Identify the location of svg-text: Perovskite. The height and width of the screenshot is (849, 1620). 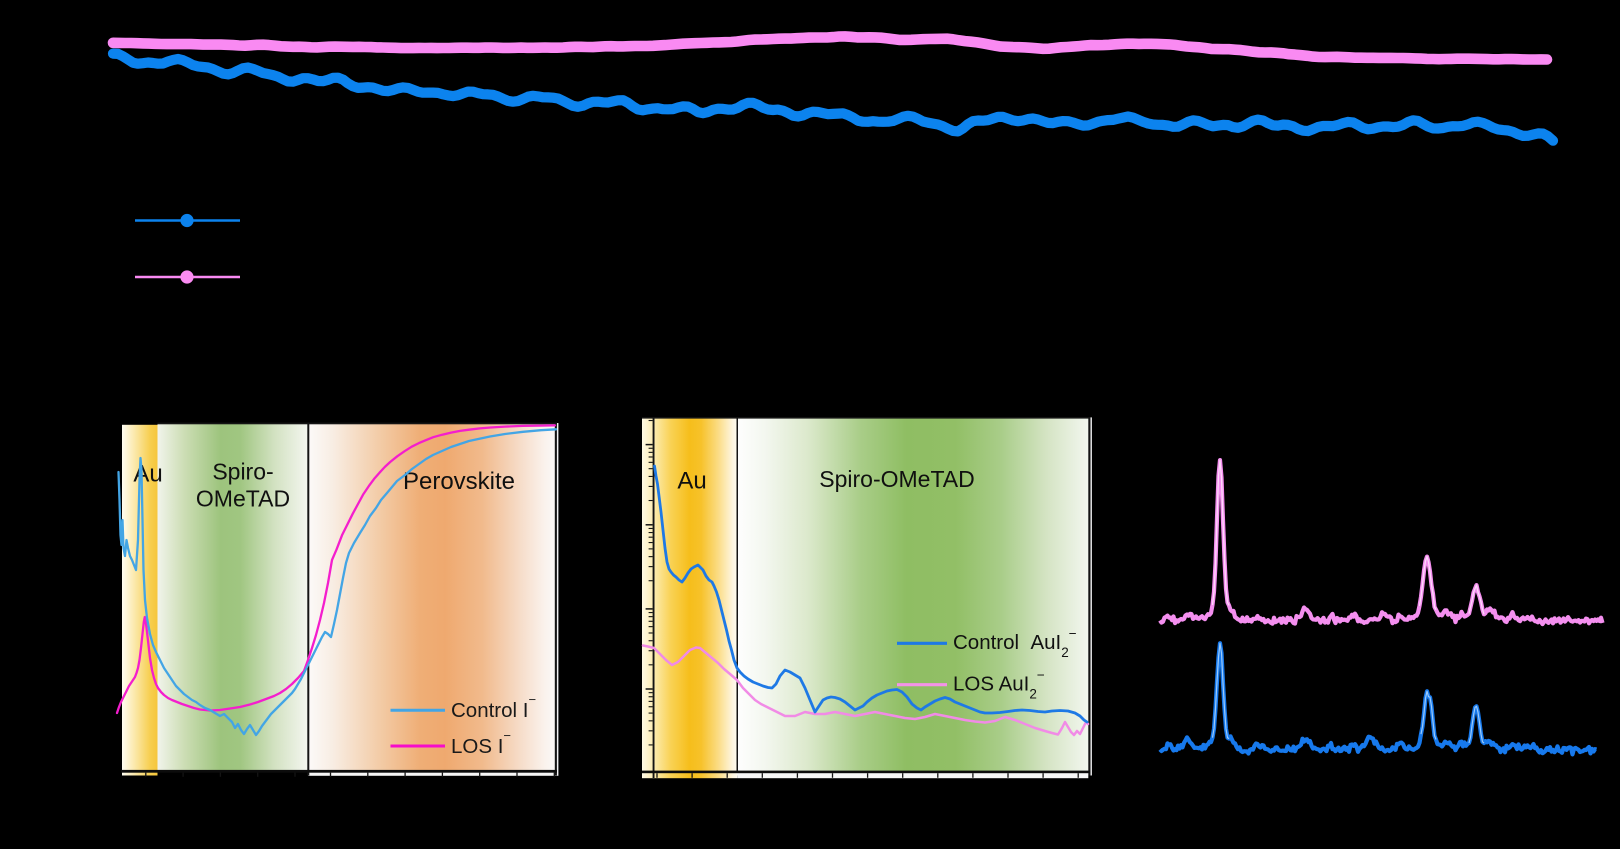
(459, 481).